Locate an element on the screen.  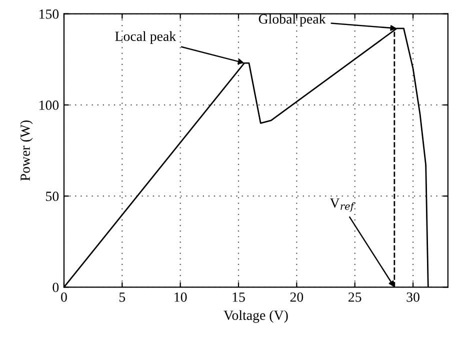
y-tick-label: 150 is located at coordinates (49, 14).